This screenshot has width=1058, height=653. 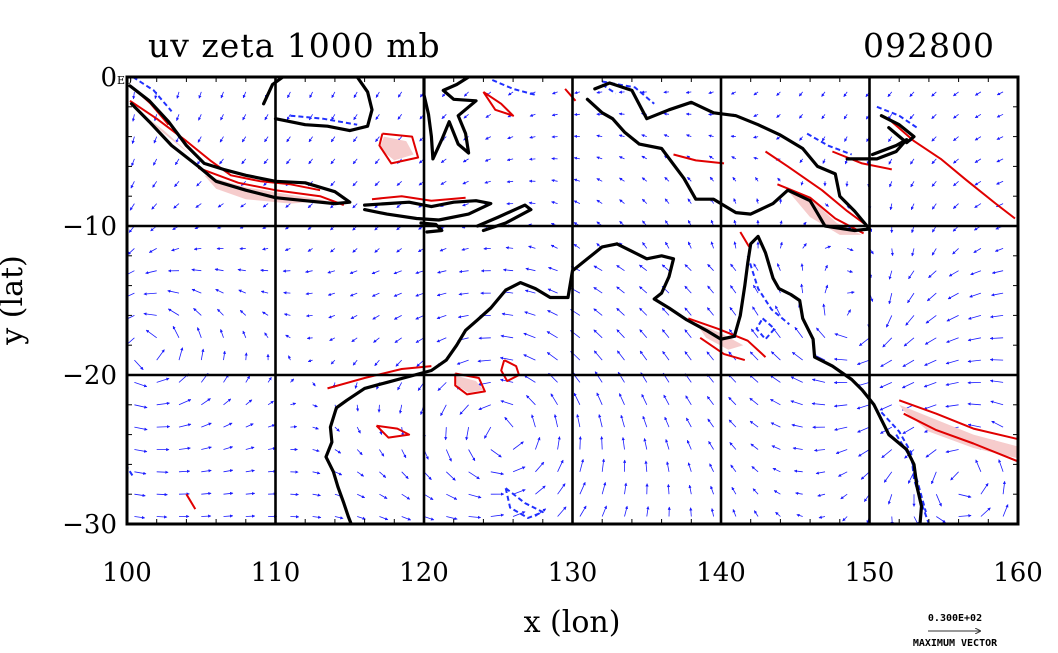 What do you see at coordinates (955, 618) in the screenshot?
I see `legend-value: 0.300E+02` at bounding box center [955, 618].